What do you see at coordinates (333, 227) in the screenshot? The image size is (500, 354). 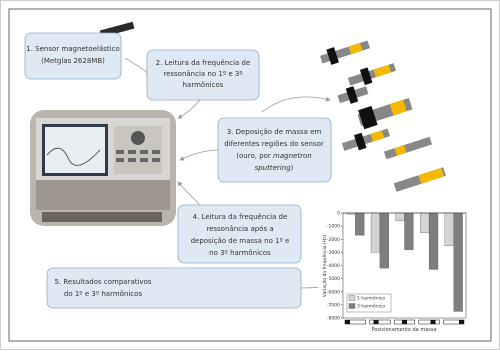 I see `y-tick-label: -1000` at bounding box center [333, 227].